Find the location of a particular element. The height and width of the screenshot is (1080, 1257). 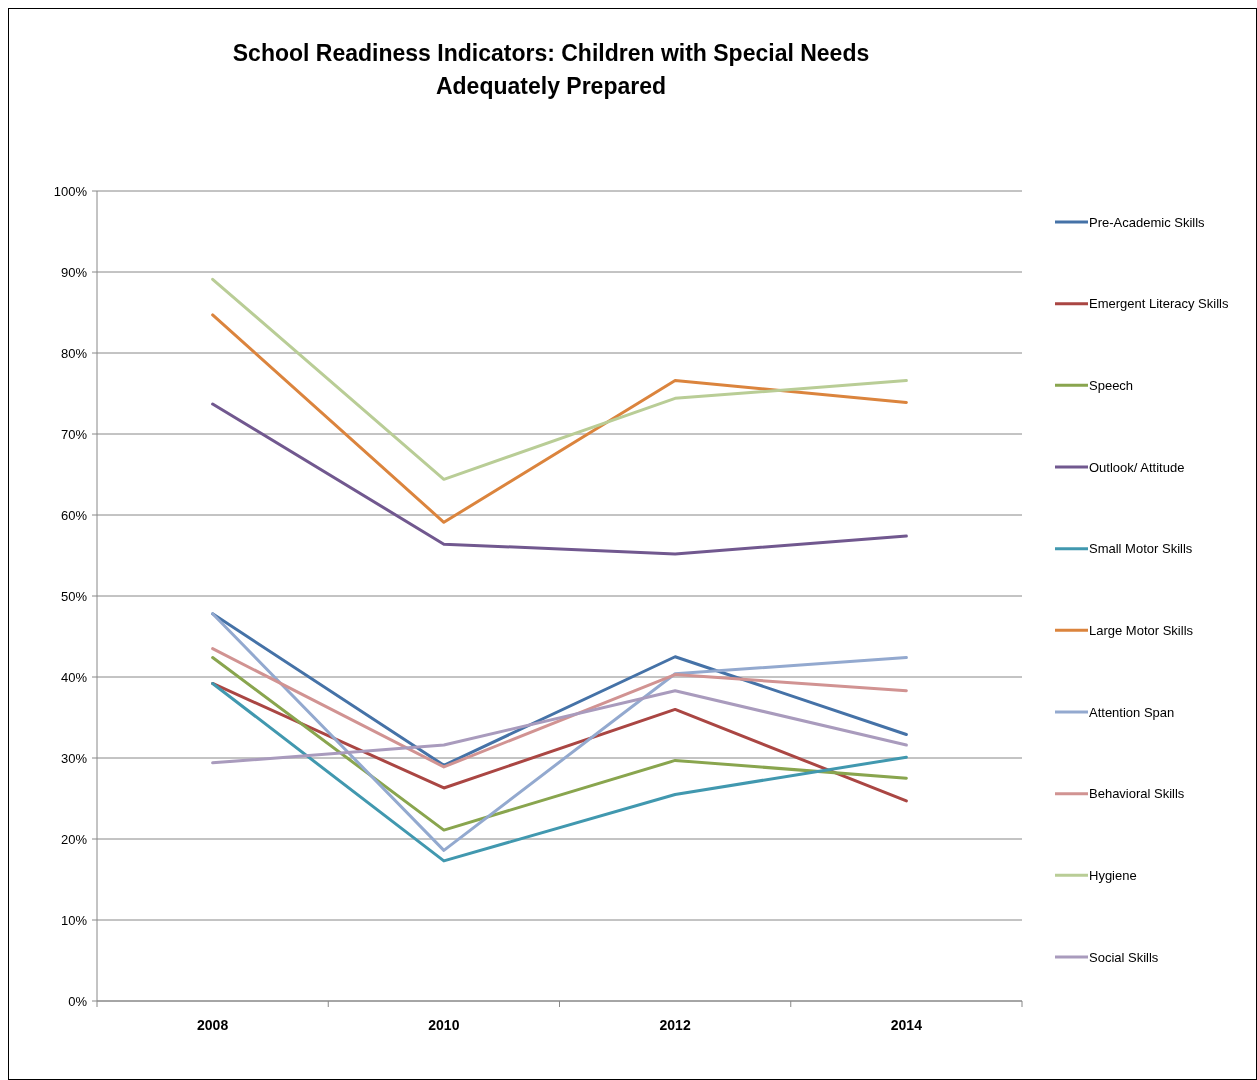

y-tick-label: 100% is located at coordinates (70, 191).